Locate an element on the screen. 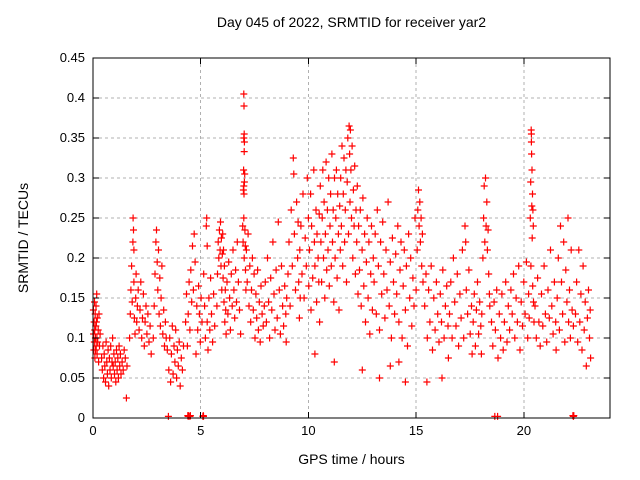 The height and width of the screenshot is (480, 640). y-tick-label: 0 is located at coordinates (81, 417).